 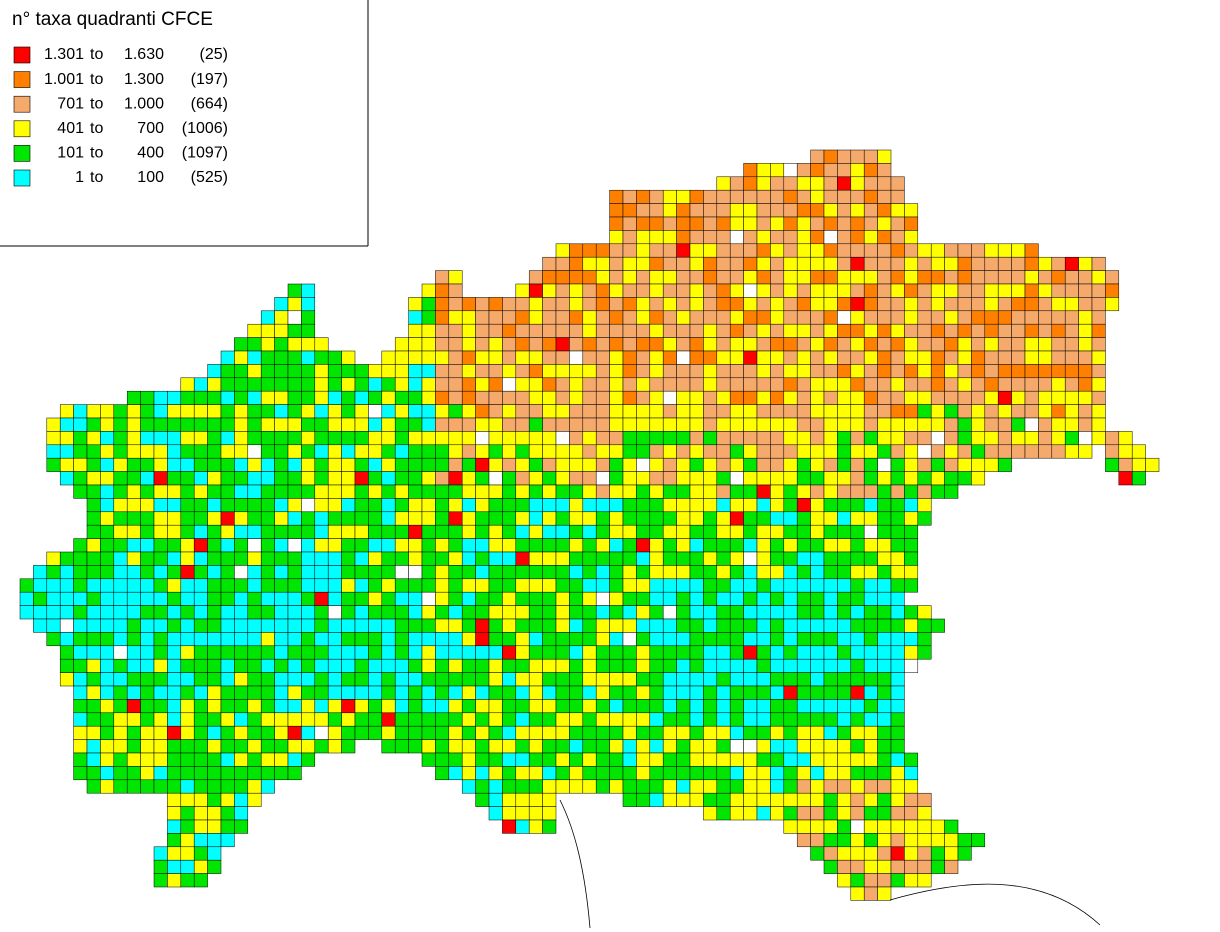 What do you see at coordinates (205, 153) in the screenshot?
I see `legend-count: (1097)` at bounding box center [205, 153].